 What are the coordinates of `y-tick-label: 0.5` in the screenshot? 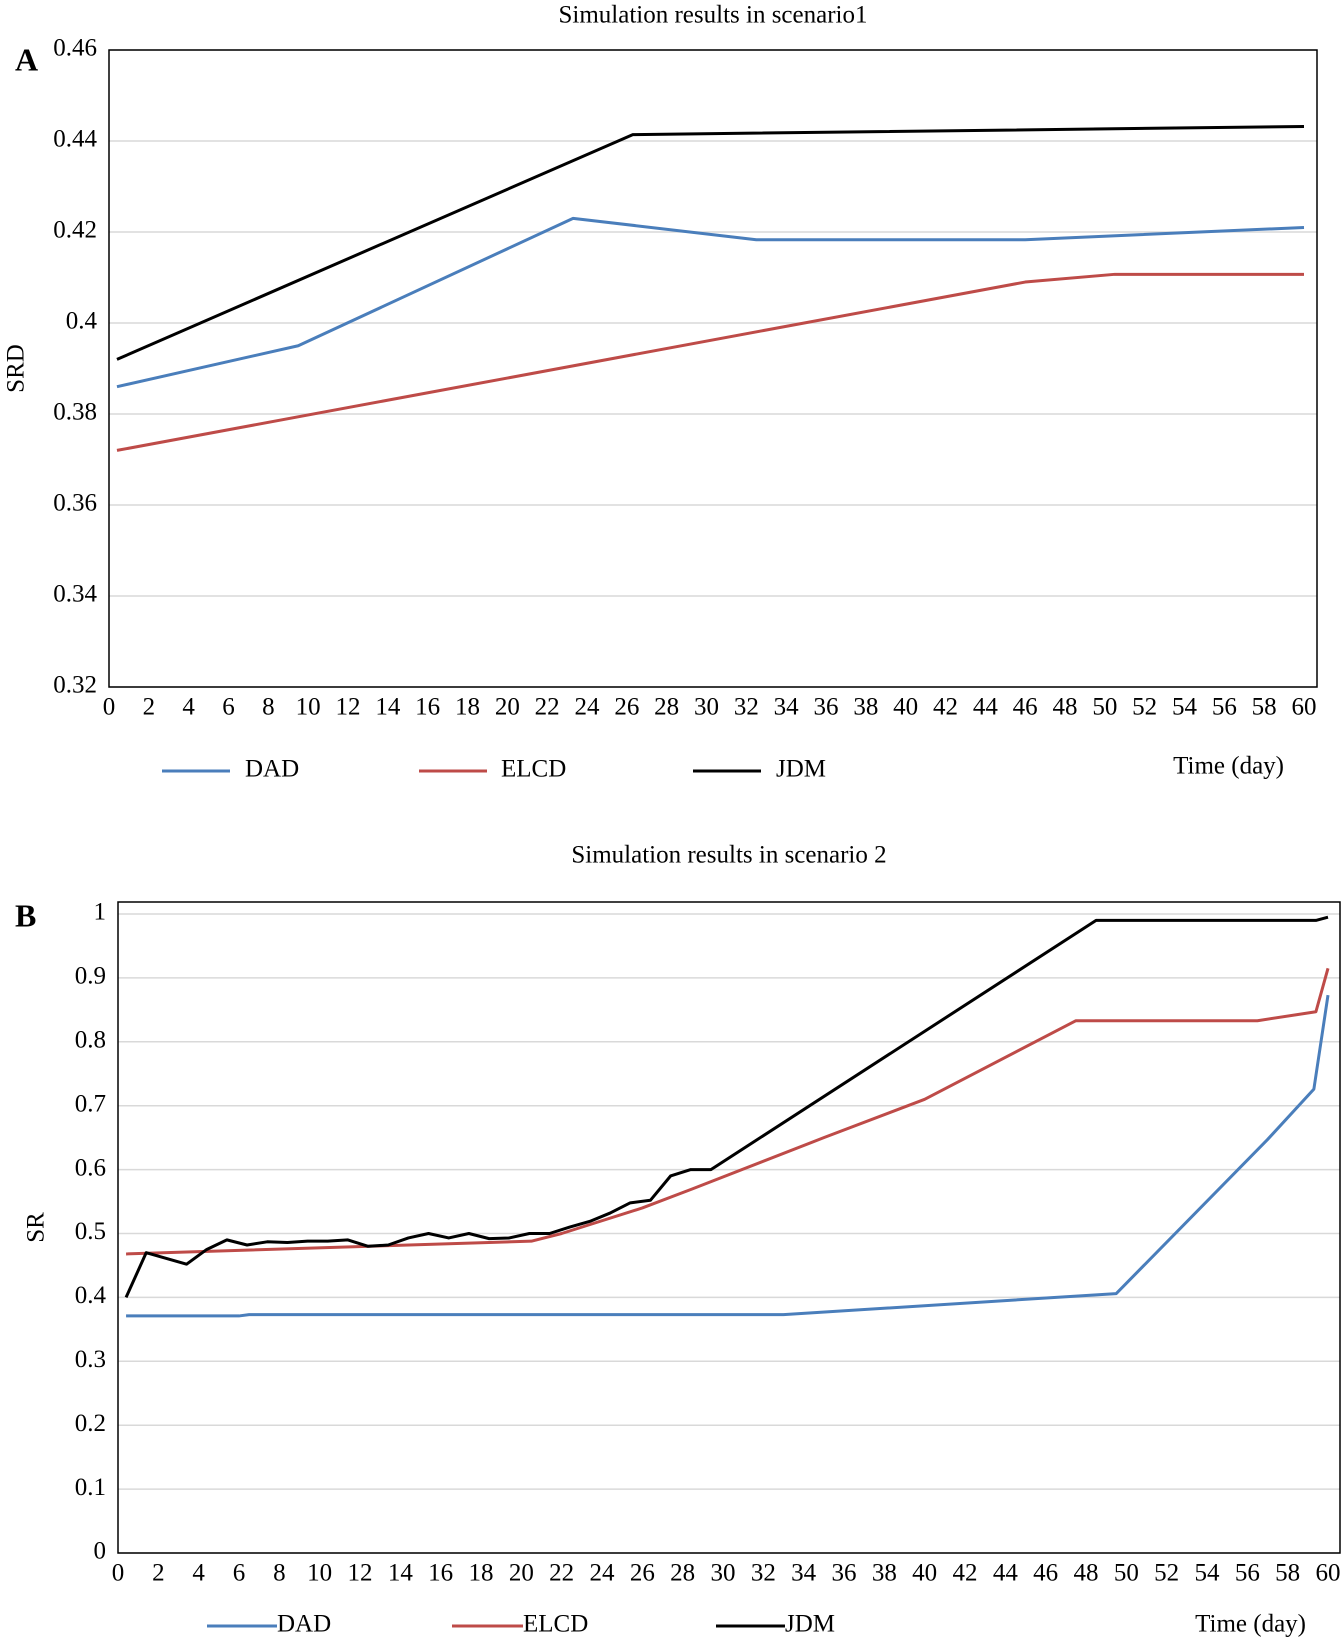 It's located at (90, 1231).